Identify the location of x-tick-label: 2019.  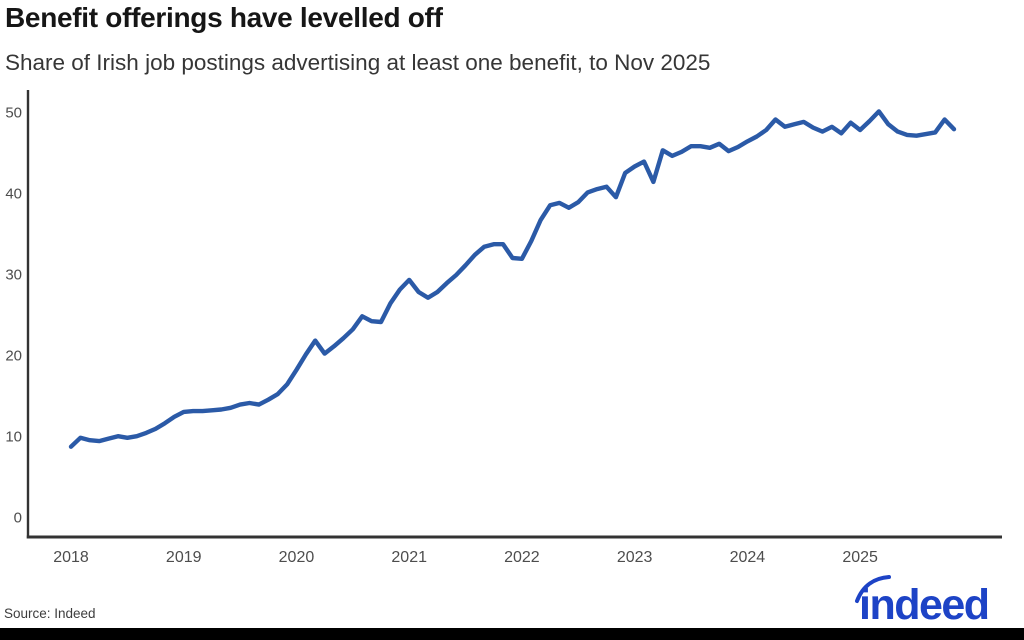
(183, 557).